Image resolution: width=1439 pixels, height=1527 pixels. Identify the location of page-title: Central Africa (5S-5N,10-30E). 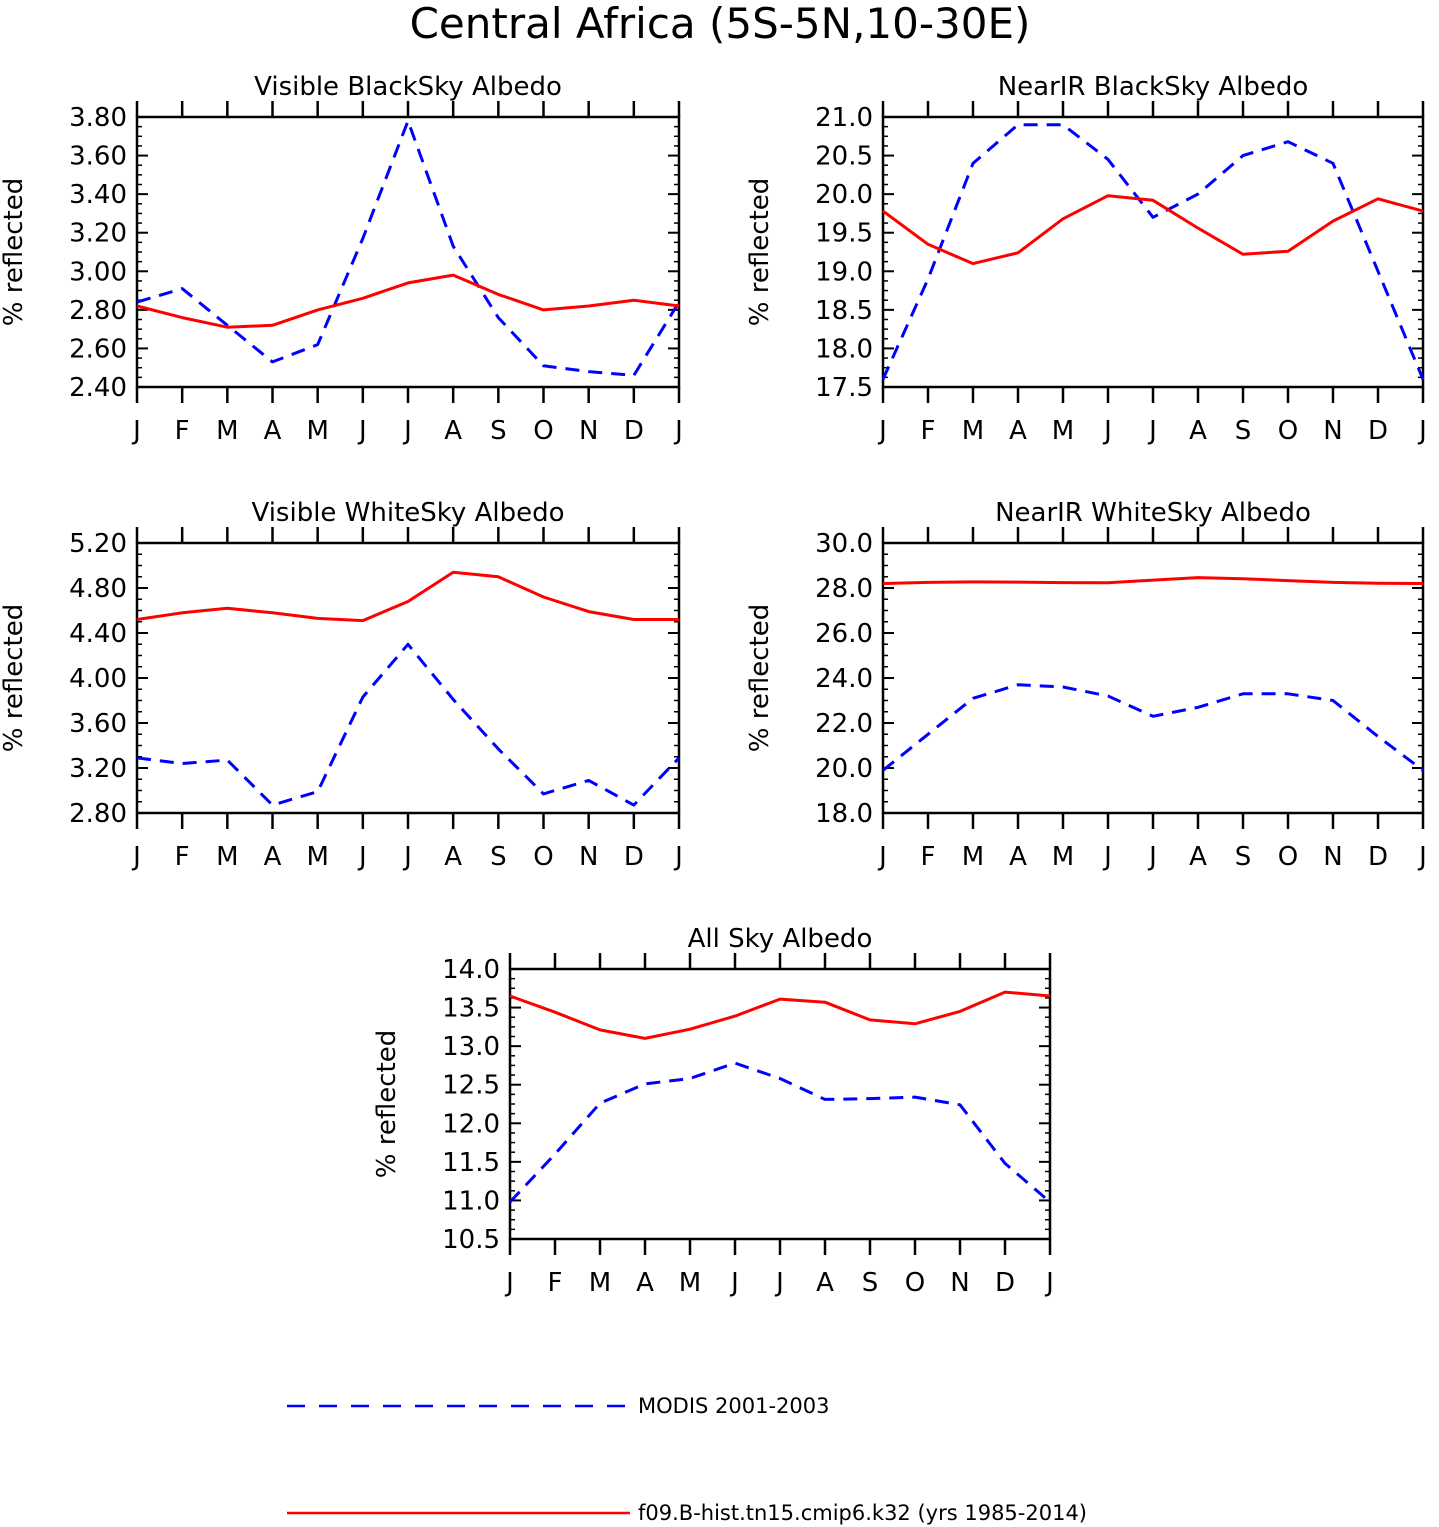
(720, 24).